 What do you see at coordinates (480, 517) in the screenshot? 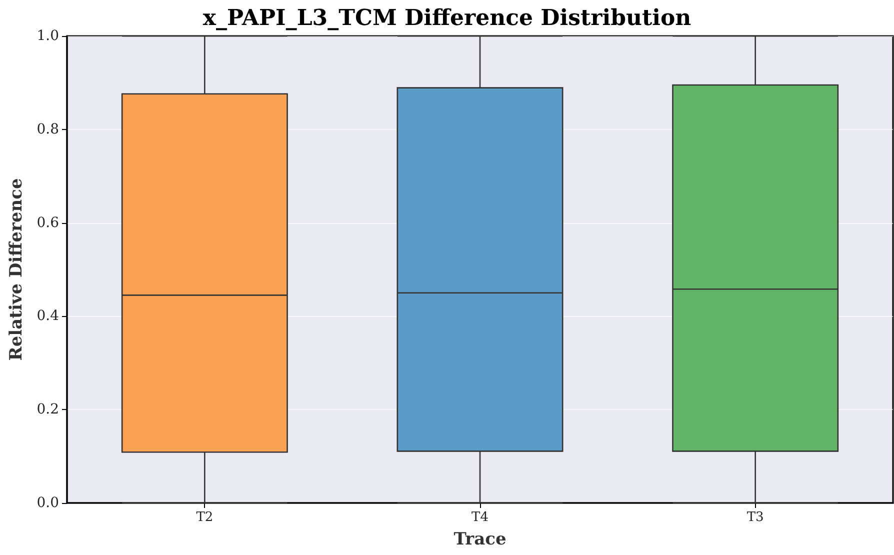
I see `x-tick-label: T4` at bounding box center [480, 517].